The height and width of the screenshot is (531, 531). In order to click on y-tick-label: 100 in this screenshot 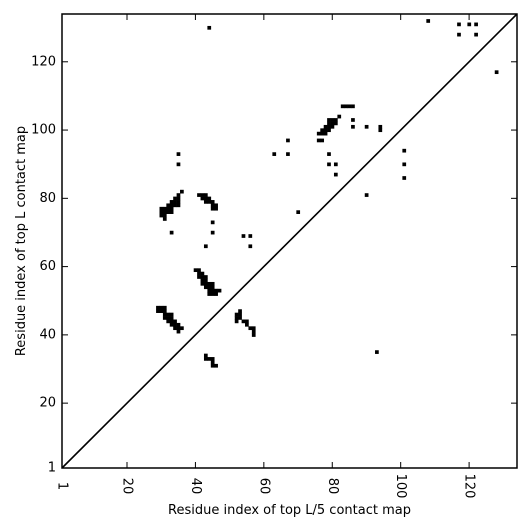, I will do `click(43, 130)`.